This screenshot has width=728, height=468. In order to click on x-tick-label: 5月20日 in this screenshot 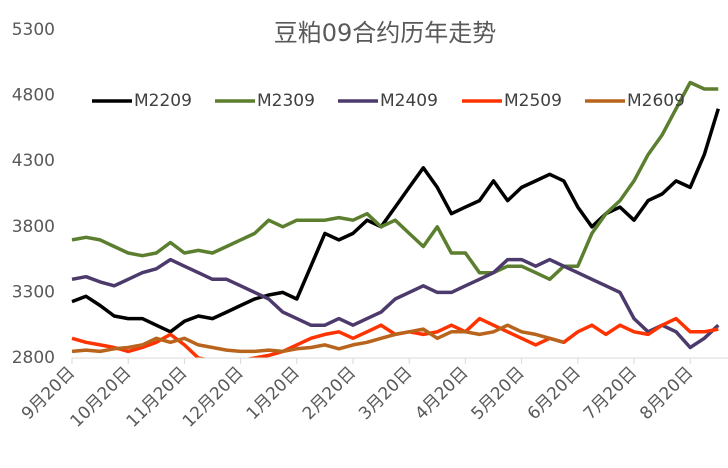, I will do `click(498, 393)`.